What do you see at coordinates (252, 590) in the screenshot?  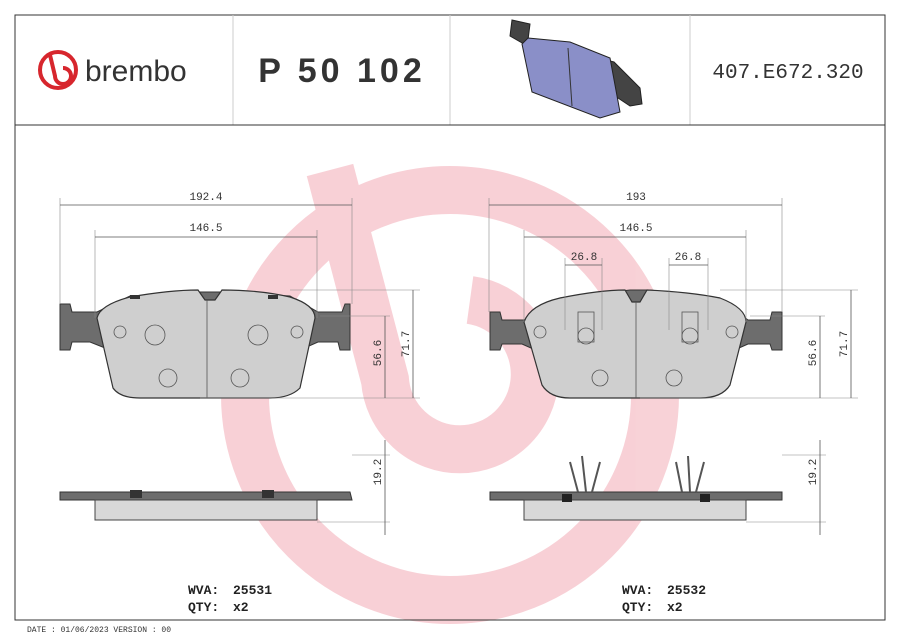 I see `wva-number: 25531` at bounding box center [252, 590].